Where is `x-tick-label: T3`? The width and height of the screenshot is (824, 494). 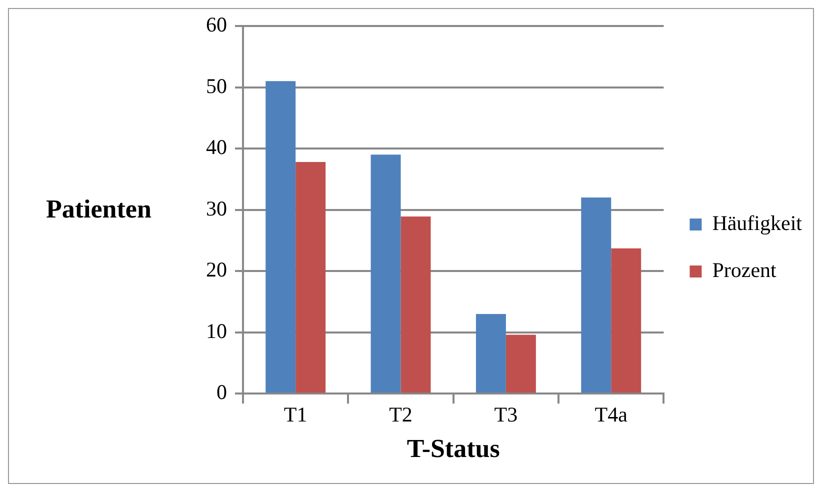
x-tick-label: T3 is located at coordinates (506, 414).